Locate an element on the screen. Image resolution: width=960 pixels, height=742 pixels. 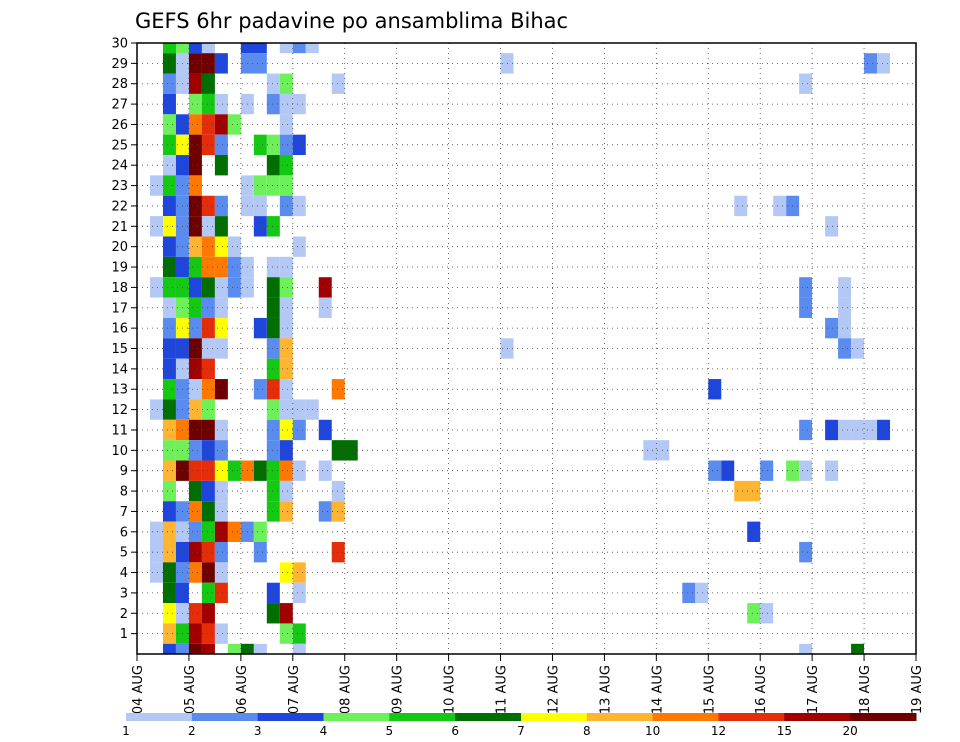
y-tick-label: 26 is located at coordinates (119, 125).